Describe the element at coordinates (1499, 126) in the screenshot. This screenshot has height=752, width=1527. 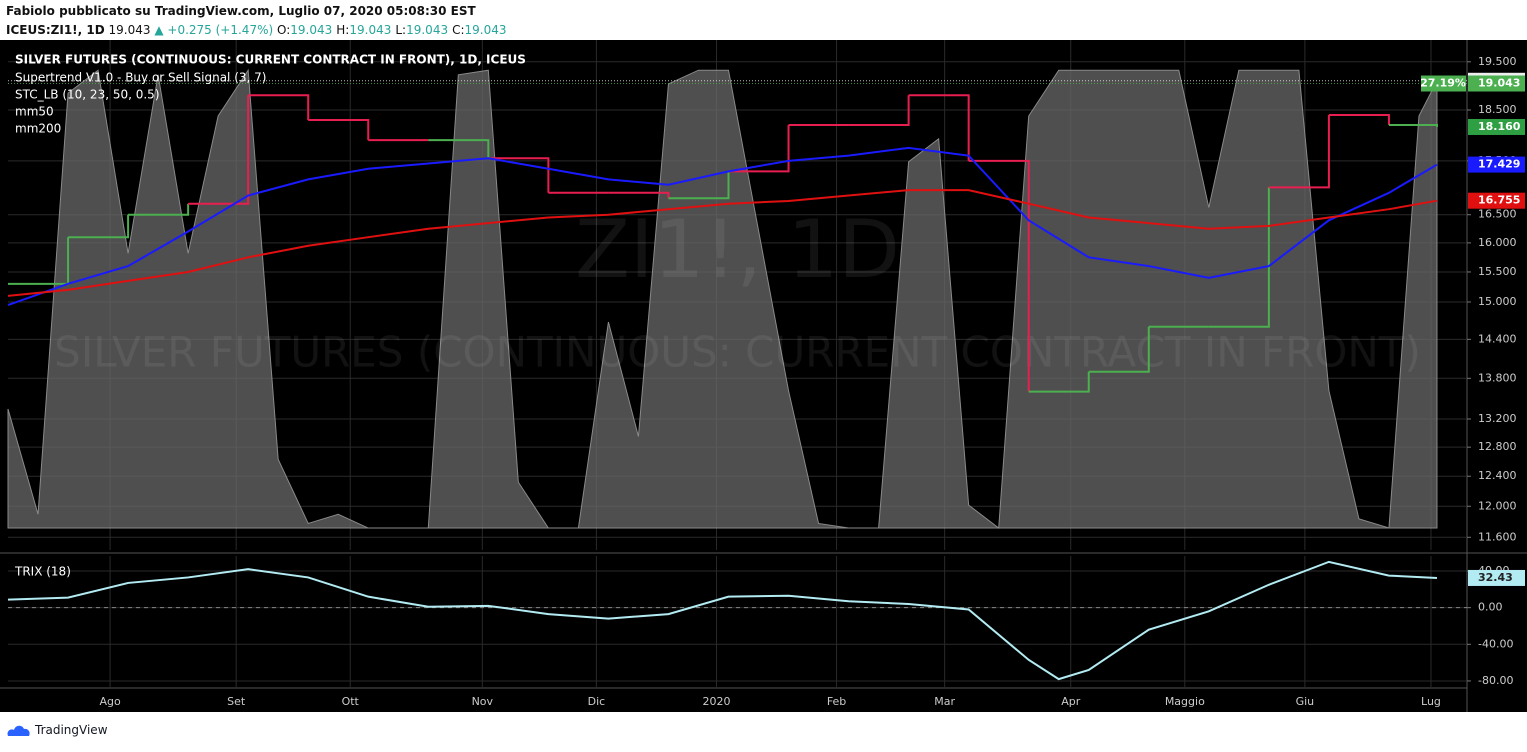
I see `price-tag-label: 18.160` at that location.